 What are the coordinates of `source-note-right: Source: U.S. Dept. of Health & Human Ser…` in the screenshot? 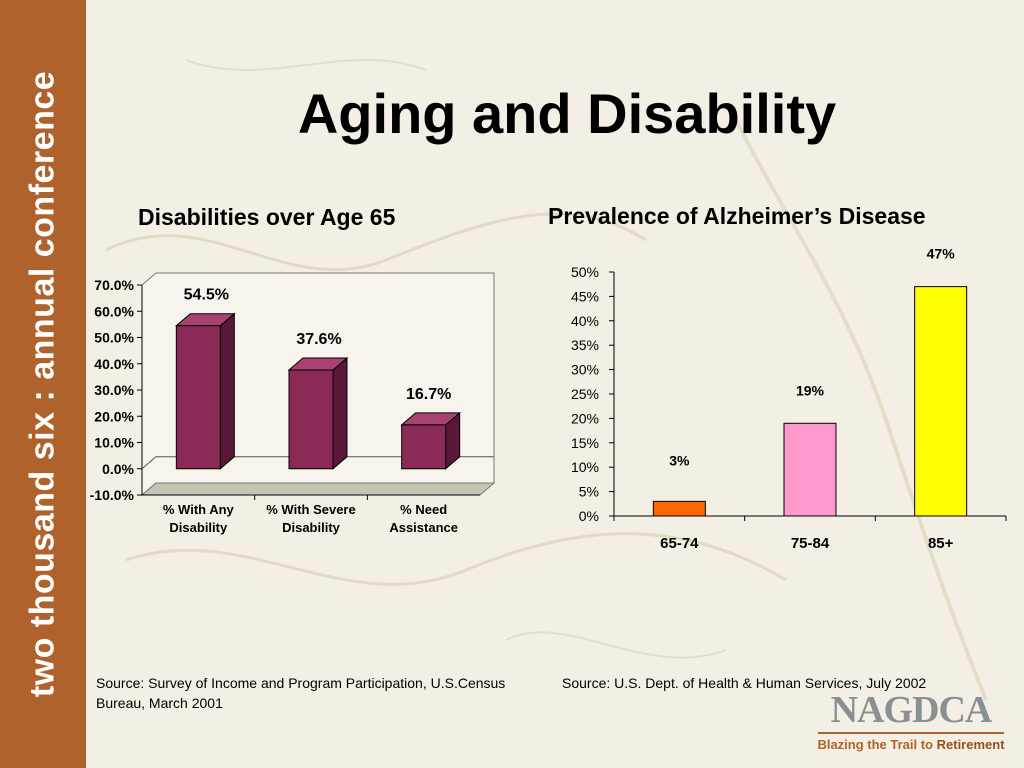 It's located at (744, 683).